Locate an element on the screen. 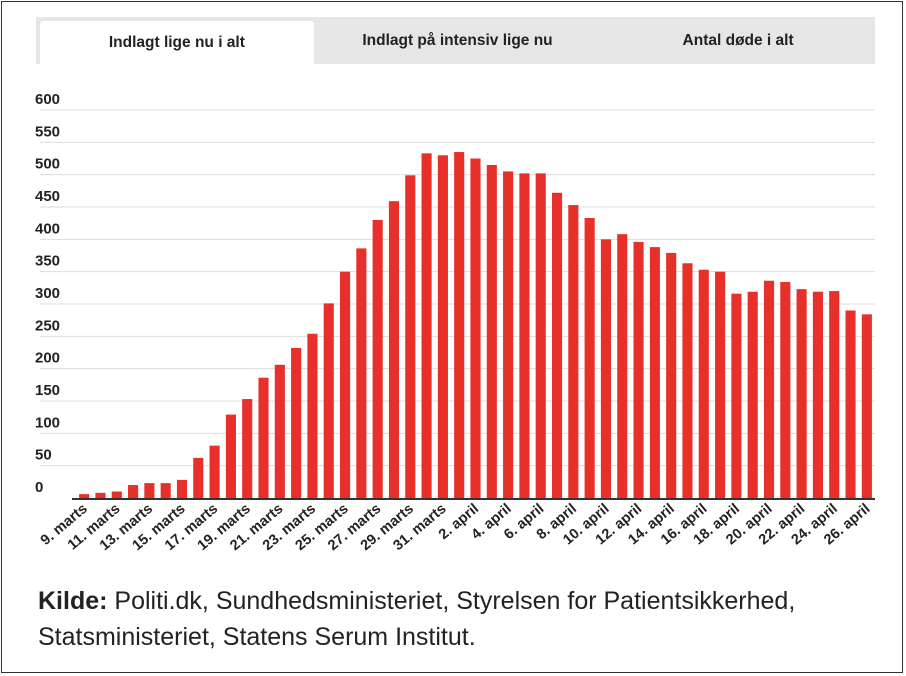  y-tick-label: 350 is located at coordinates (47, 261).